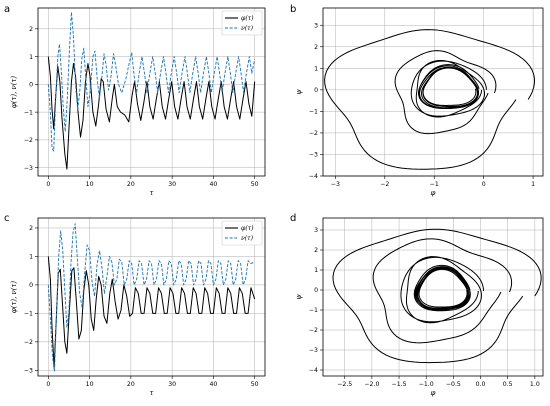  What do you see at coordinates (152, 193) in the screenshot?
I see `x-axis-label-a: τ` at bounding box center [152, 193].